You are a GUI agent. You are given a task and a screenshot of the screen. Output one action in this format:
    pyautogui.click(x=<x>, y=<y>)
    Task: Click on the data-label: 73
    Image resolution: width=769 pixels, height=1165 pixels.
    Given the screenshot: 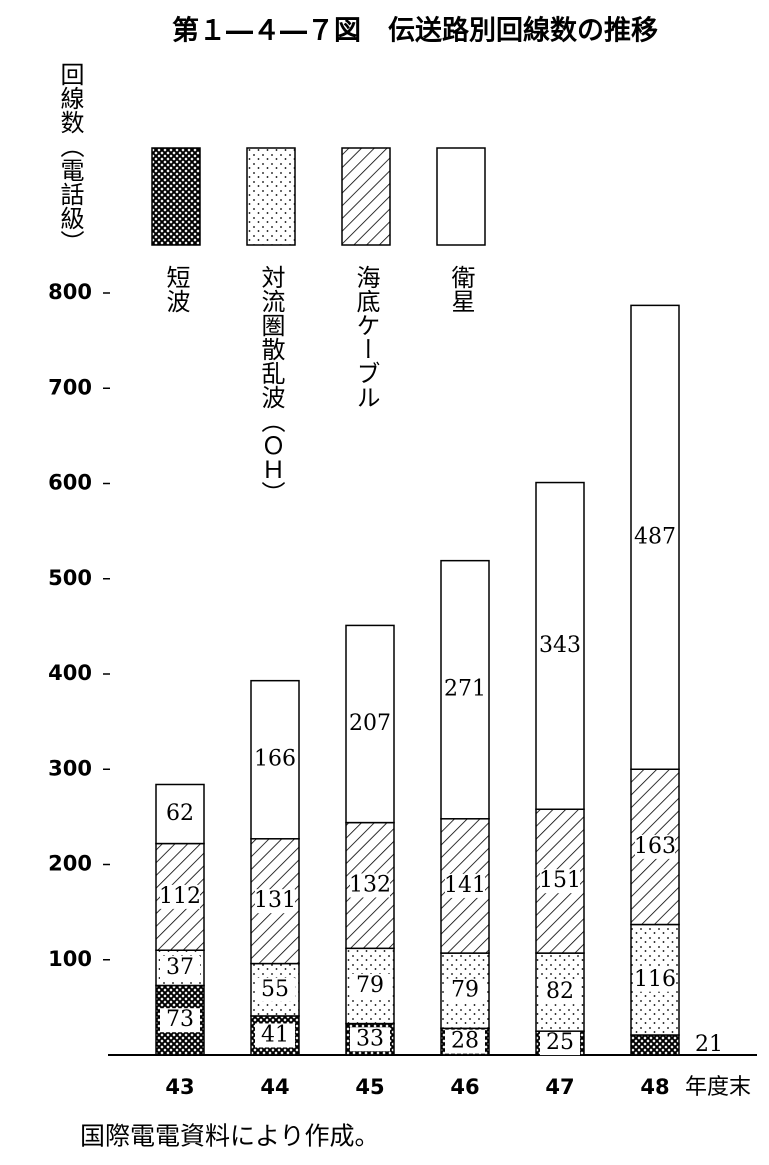 What is the action you would take?
    pyautogui.click(x=180, y=1019)
    